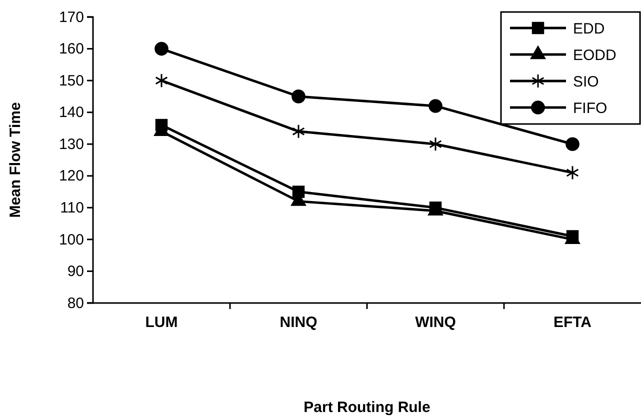 The width and height of the screenshot is (641, 418). I want to click on y-tick-label: 170, so click(71, 17).